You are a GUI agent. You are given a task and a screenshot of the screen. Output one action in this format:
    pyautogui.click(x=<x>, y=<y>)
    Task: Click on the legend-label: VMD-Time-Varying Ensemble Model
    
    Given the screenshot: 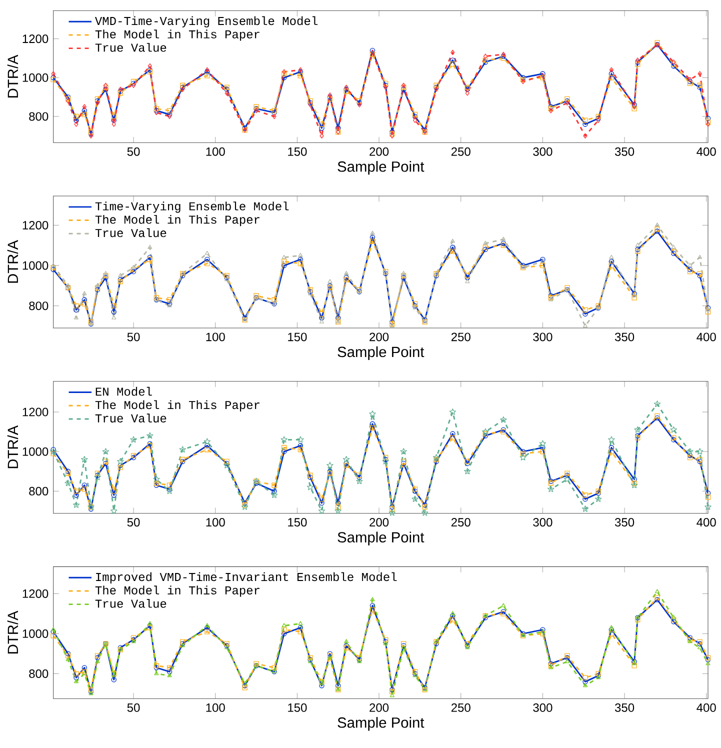 What is the action you would take?
    pyautogui.click(x=206, y=22)
    